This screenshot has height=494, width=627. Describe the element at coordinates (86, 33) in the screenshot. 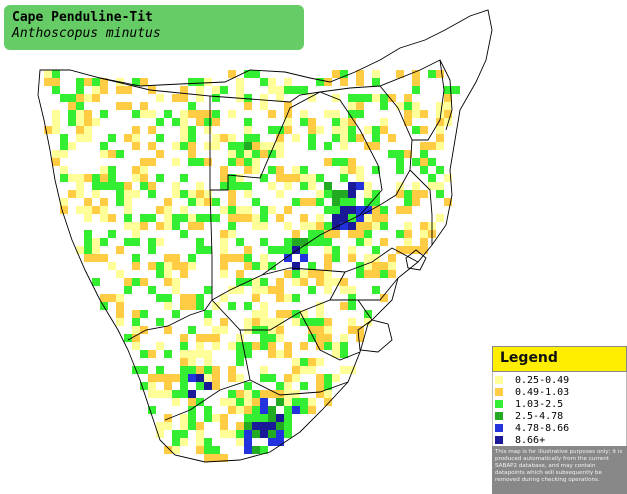

I see `species-scientific-name: Anthoscopus minutus` at that location.